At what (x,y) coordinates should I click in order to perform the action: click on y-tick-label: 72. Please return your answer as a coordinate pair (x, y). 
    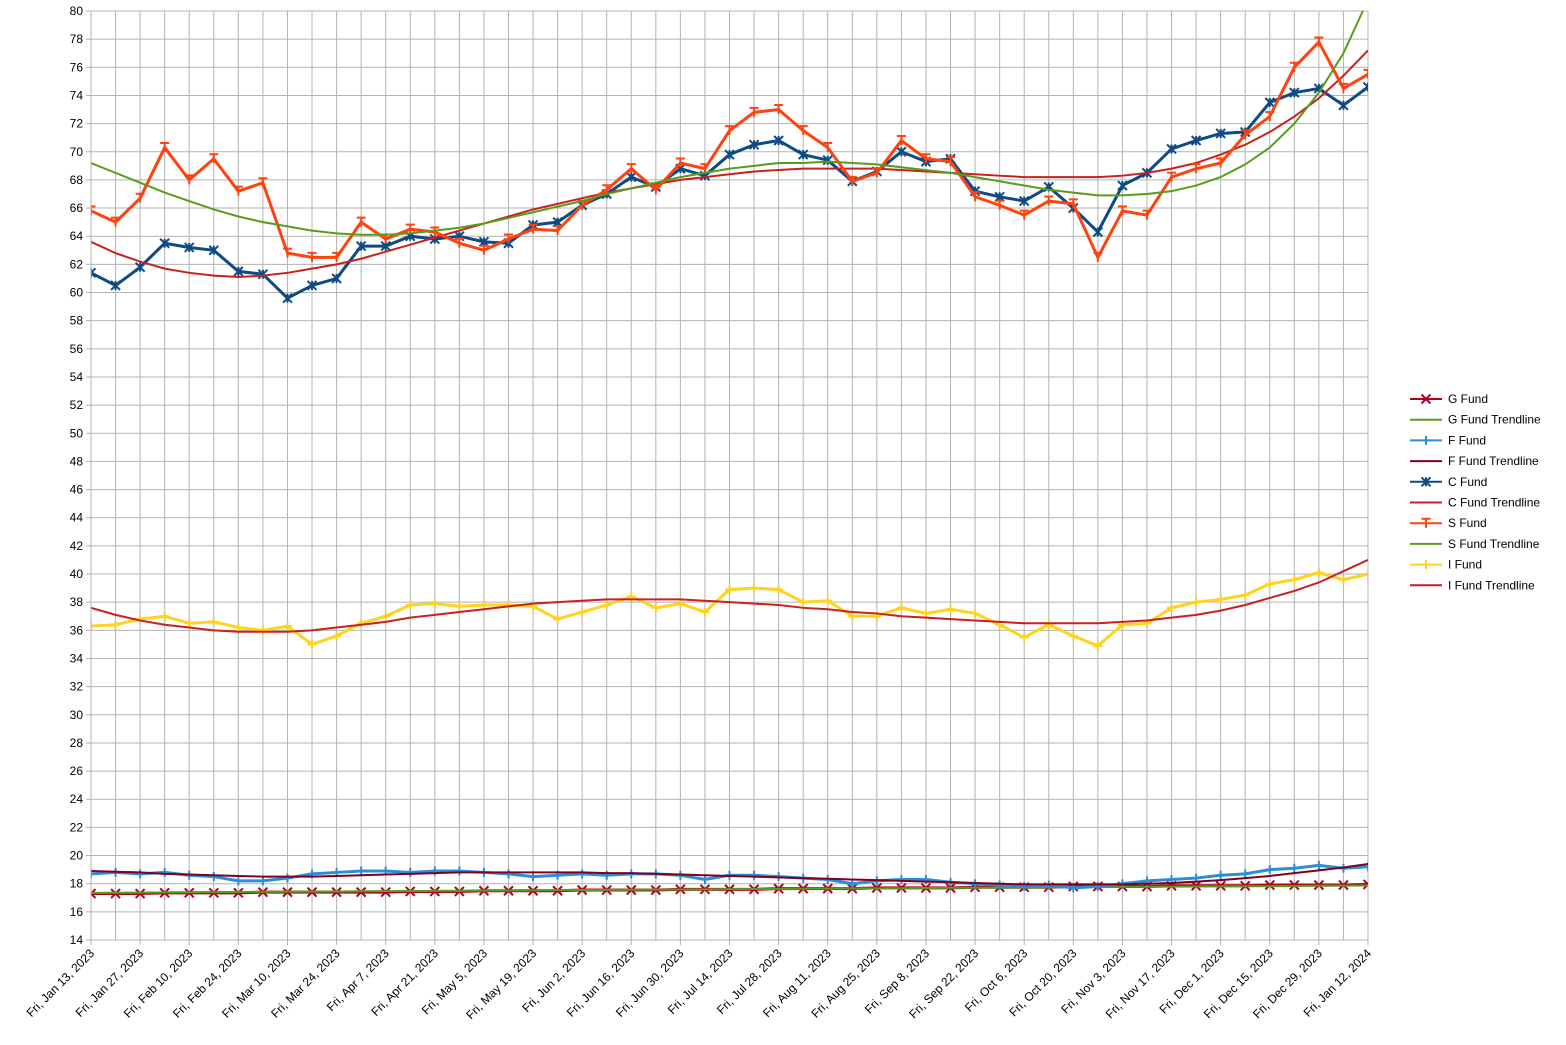
    Looking at the image, I should click on (77, 124).